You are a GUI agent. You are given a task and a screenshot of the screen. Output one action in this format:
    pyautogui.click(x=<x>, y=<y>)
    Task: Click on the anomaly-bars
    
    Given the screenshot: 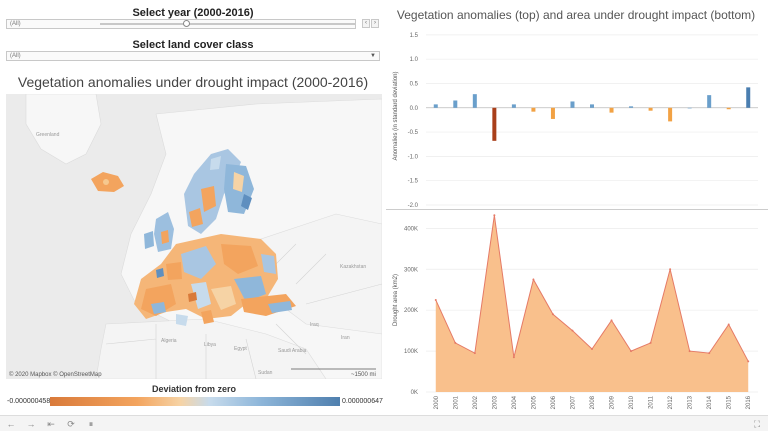 What is the action you would take?
    pyautogui.click(x=592, y=114)
    